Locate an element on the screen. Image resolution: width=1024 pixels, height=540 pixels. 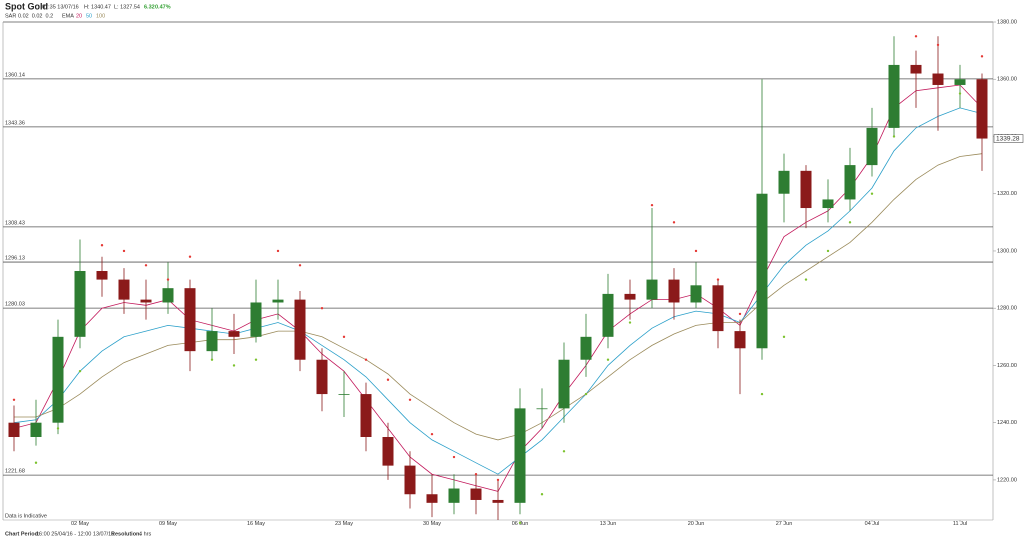
legend-entry: 100 is located at coordinates (100, 16).